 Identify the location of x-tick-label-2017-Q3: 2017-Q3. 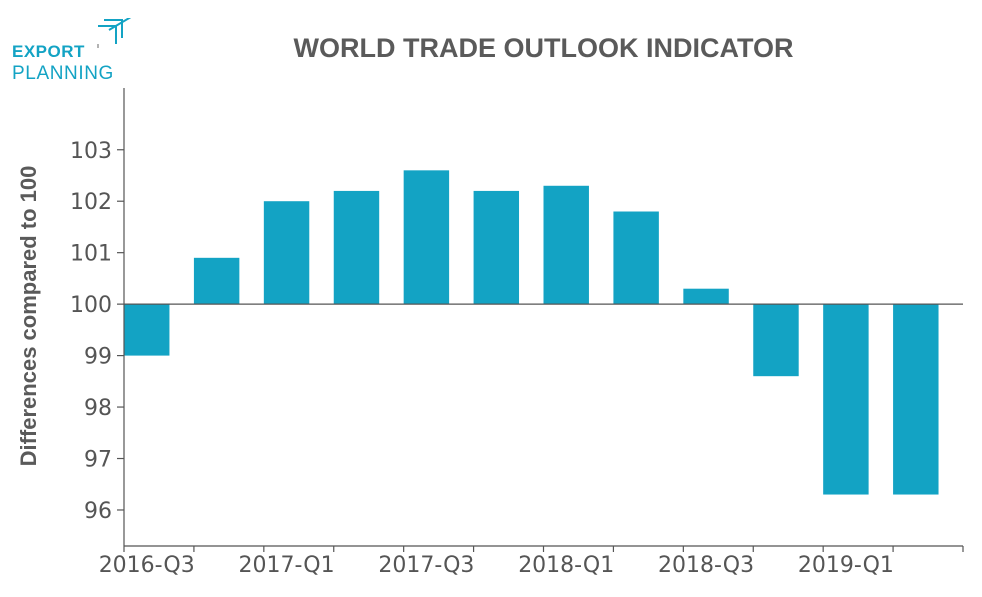
(426, 565).